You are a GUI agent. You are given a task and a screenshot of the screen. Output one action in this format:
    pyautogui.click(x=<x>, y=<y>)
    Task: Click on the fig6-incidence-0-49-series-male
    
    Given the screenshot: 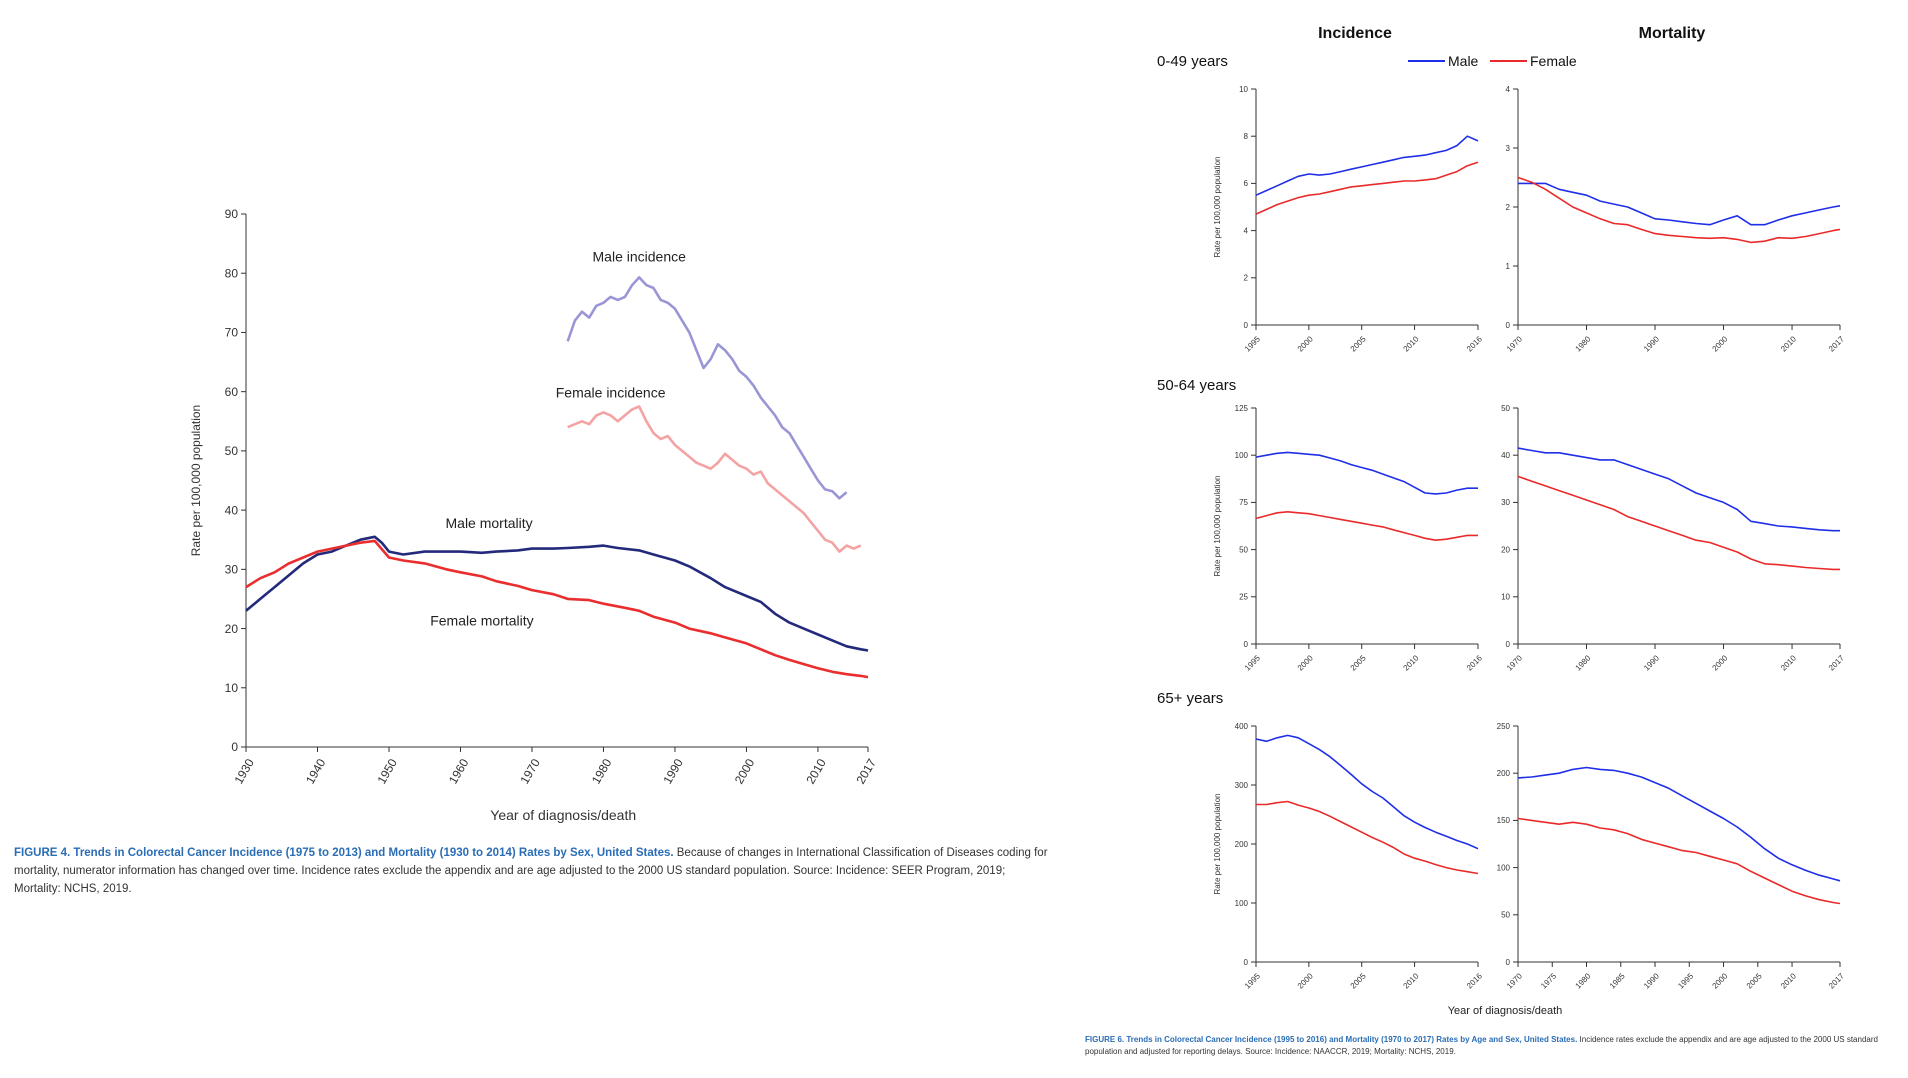 What is the action you would take?
    pyautogui.click(x=1367, y=165)
    